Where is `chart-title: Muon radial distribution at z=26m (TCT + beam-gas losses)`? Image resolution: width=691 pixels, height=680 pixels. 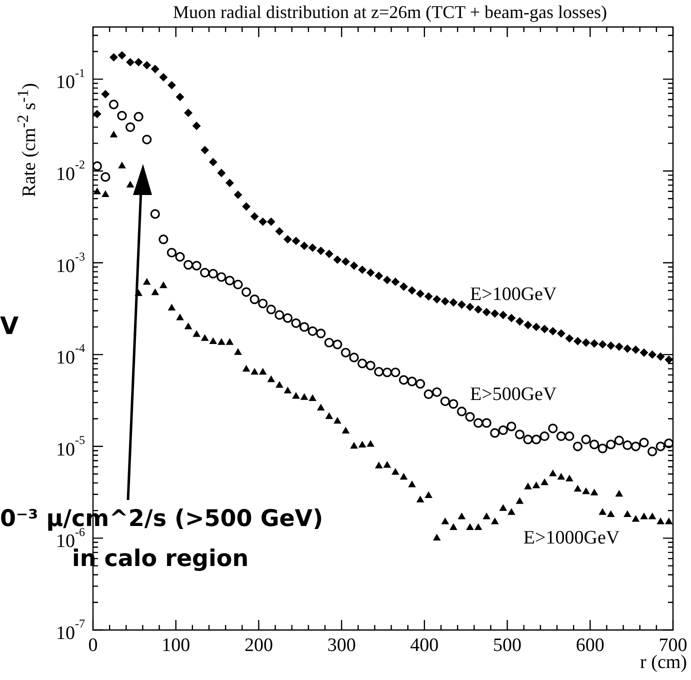
chart-title: Muon radial distribution at z=26m (TCT + beam-gas losses) is located at coordinates (390, 12).